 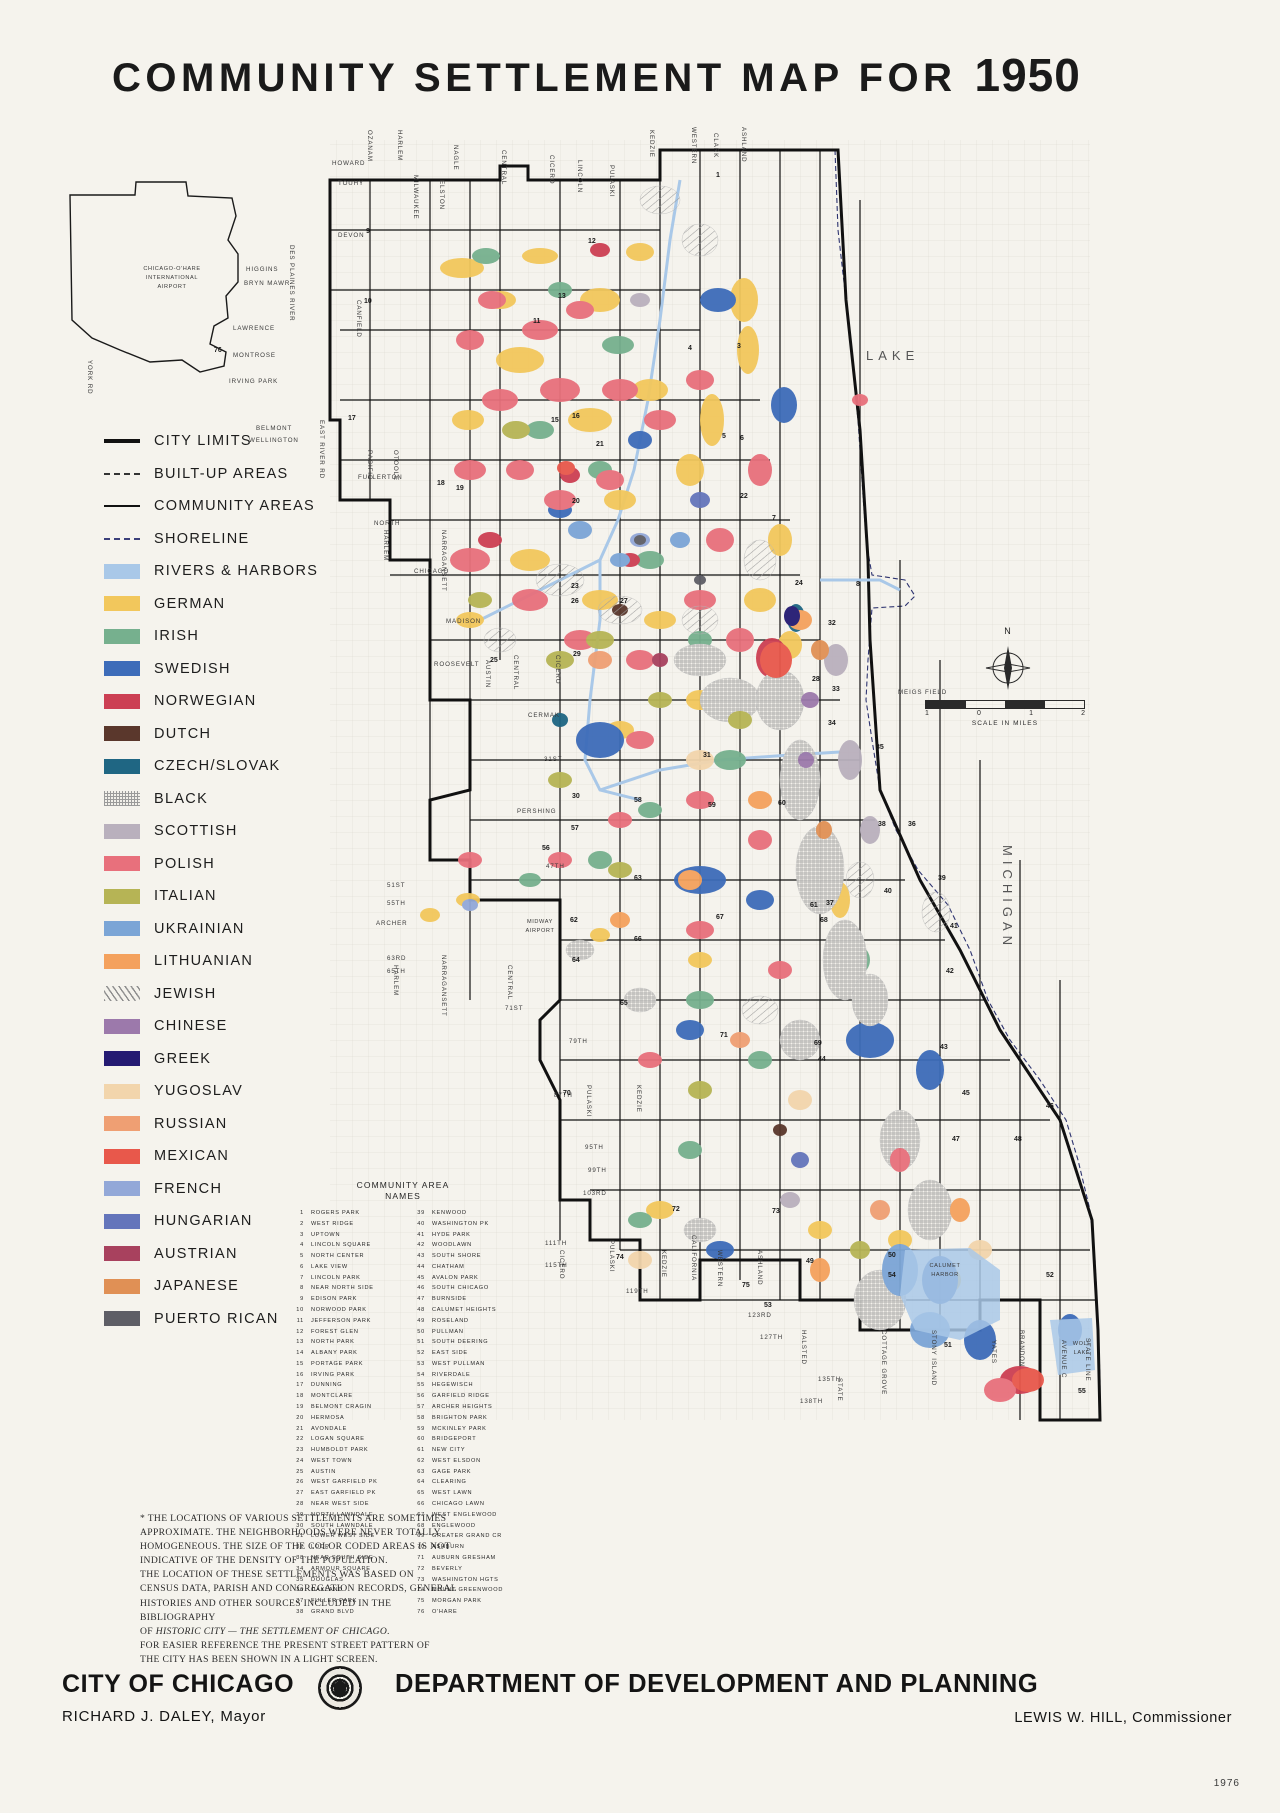 I want to click on legend-row-french: FRENCH, so click(x=229, y=1189).